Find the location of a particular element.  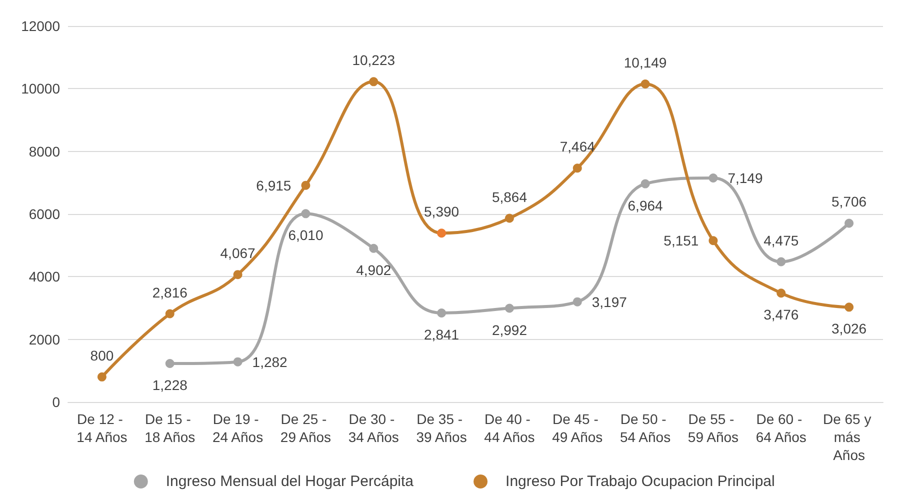

x-tick-label: De 12 - 14 Años is located at coordinates (102, 428).